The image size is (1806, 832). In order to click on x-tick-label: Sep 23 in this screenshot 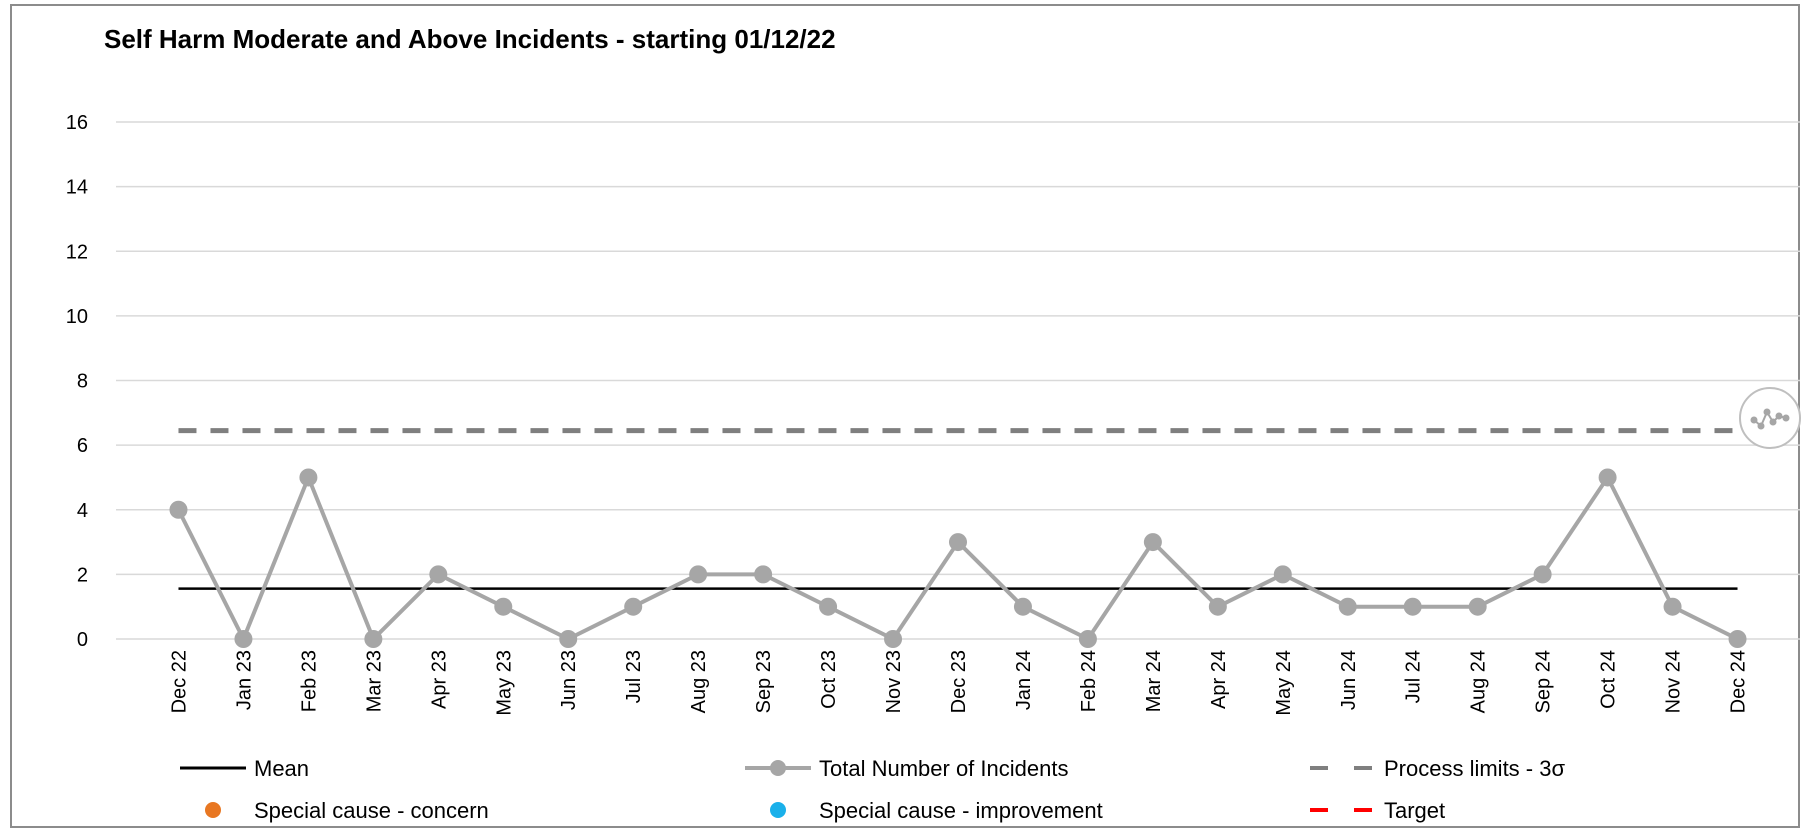, I will do `click(764, 681)`.